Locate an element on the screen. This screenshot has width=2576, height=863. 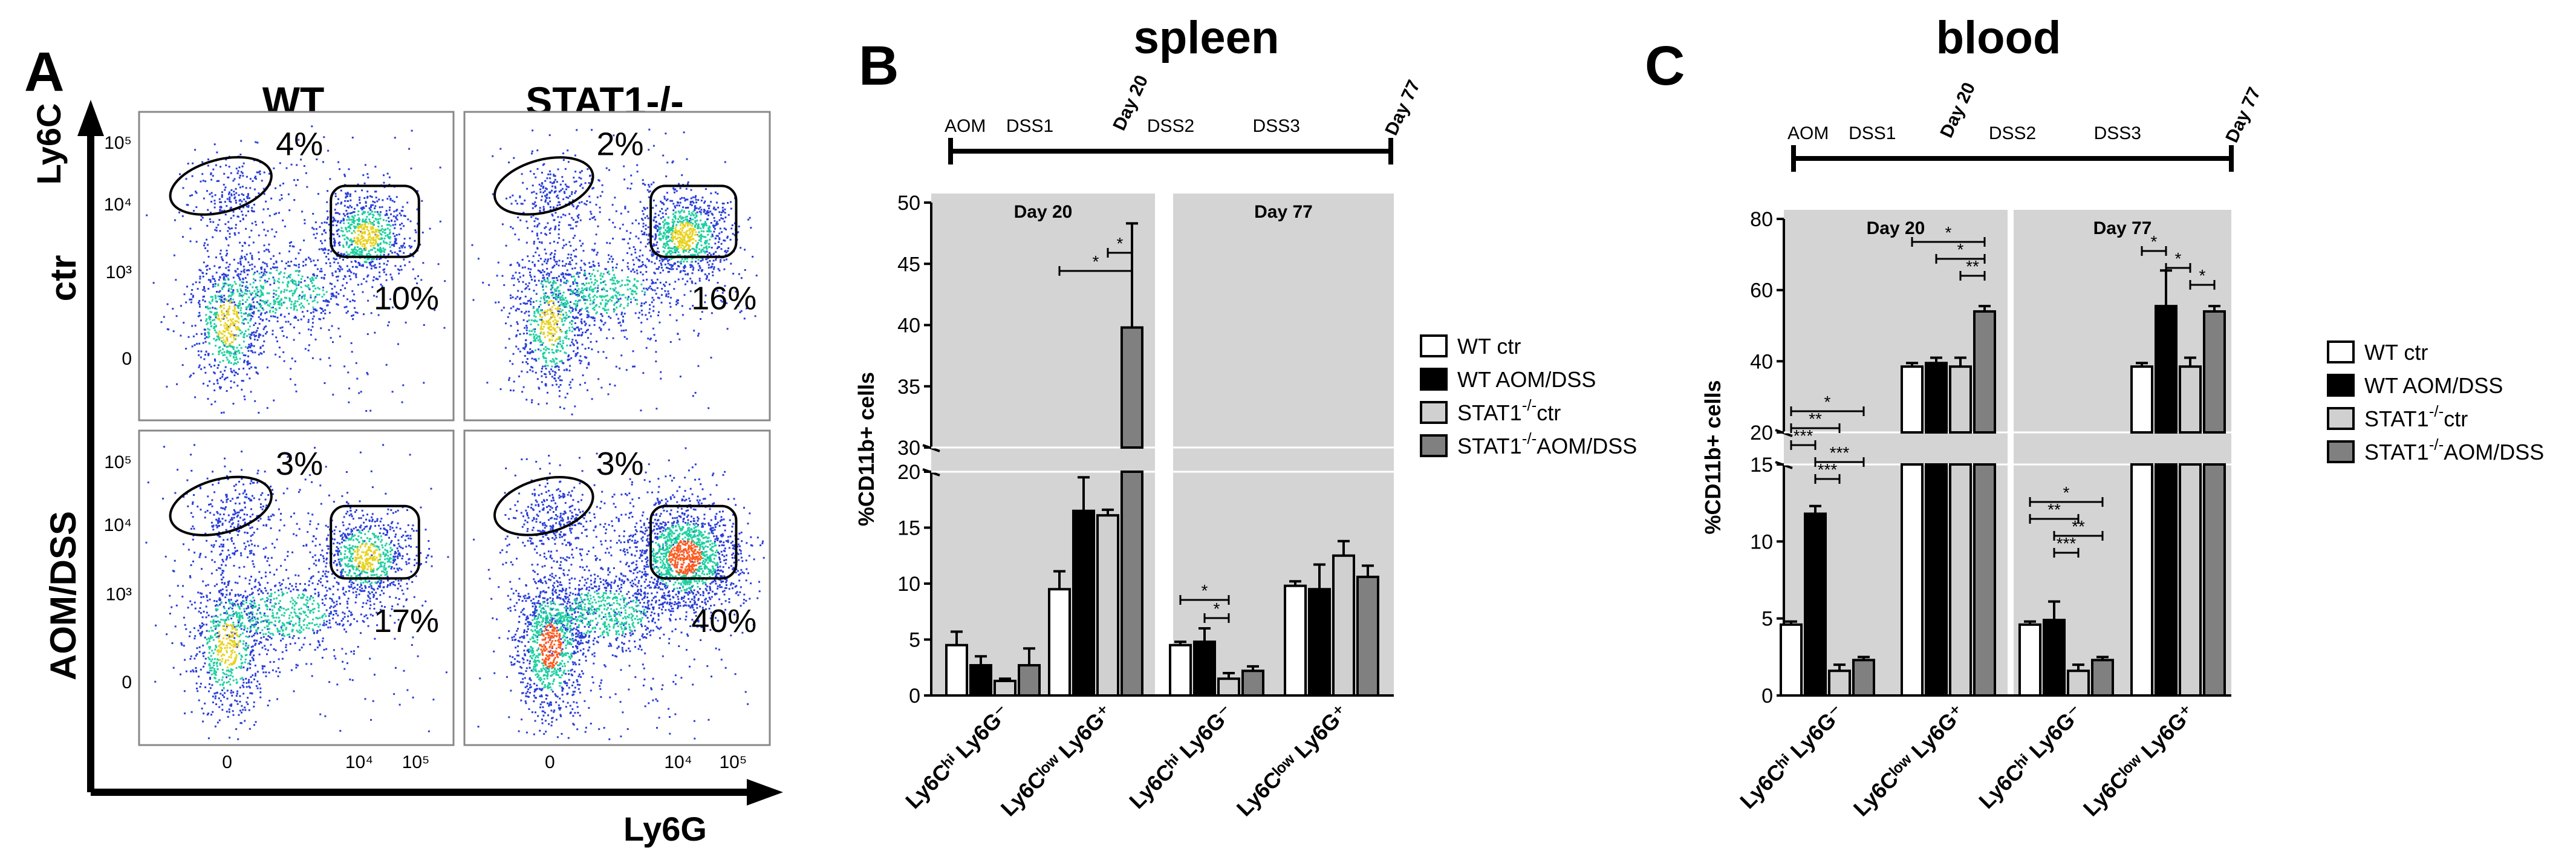
timeline-day77: Day 77 is located at coordinates (2244, 115).